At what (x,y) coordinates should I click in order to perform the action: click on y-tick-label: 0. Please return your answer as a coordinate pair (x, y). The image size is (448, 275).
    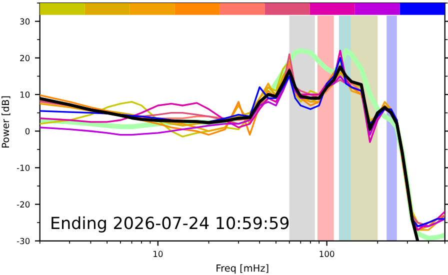
    Looking at the image, I should click on (27, 131).